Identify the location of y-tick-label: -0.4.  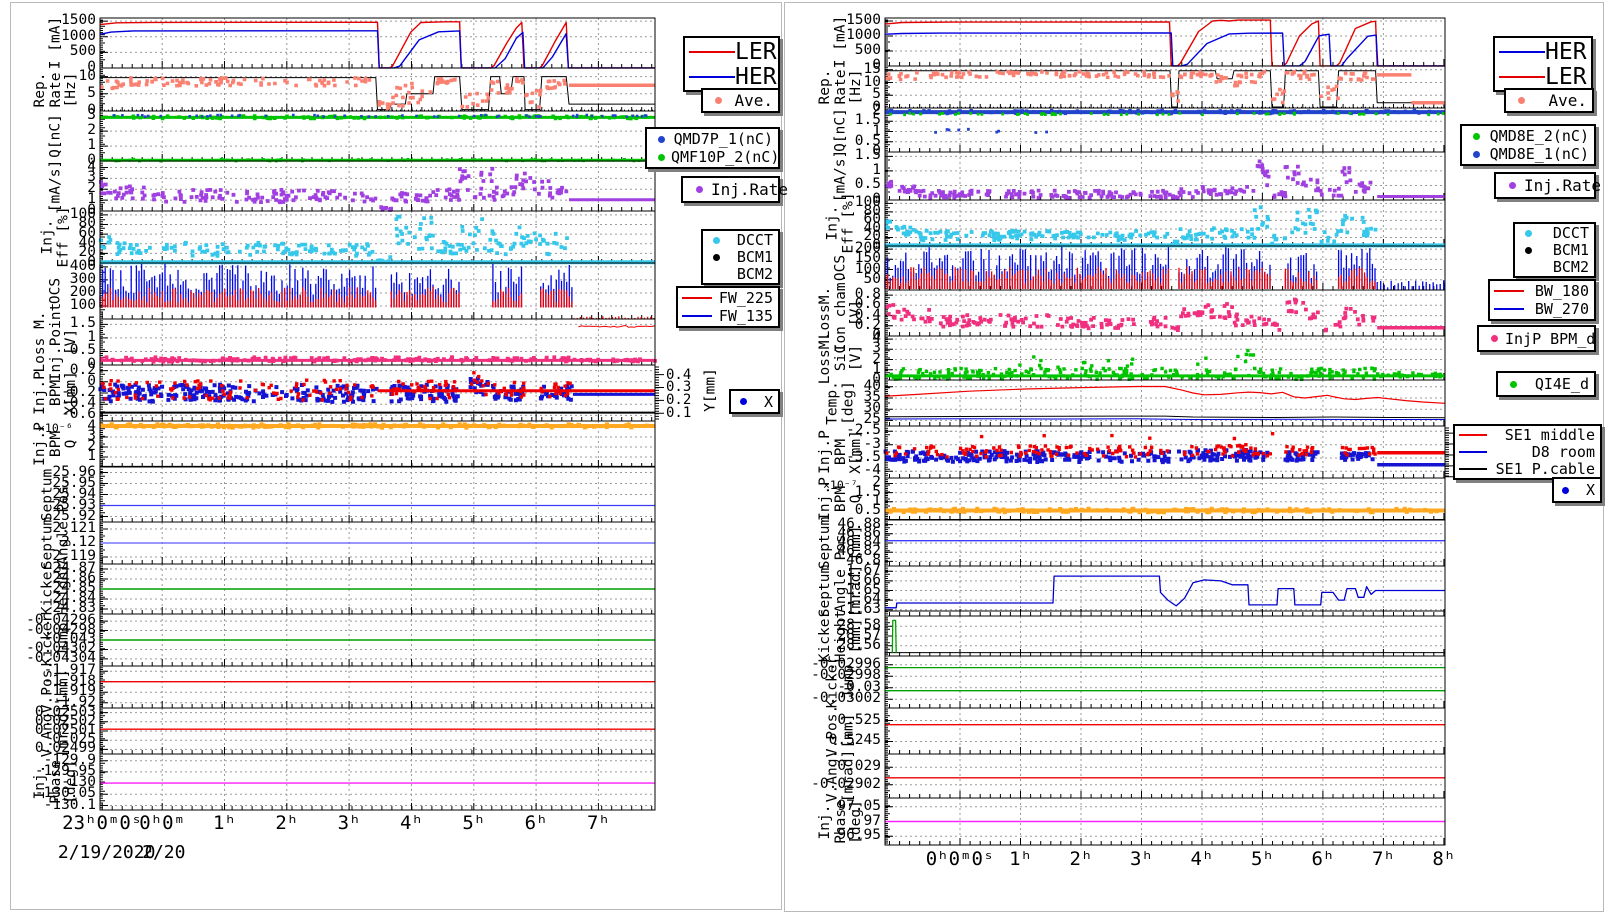
(78, 403).